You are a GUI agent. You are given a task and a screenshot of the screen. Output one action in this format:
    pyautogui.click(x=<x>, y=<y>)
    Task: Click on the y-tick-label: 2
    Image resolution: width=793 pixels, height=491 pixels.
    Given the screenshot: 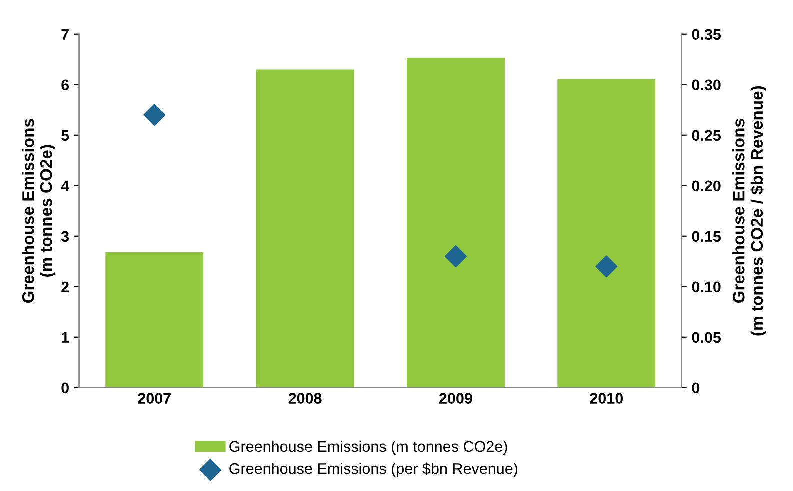 What is the action you would take?
    pyautogui.click(x=65, y=287)
    